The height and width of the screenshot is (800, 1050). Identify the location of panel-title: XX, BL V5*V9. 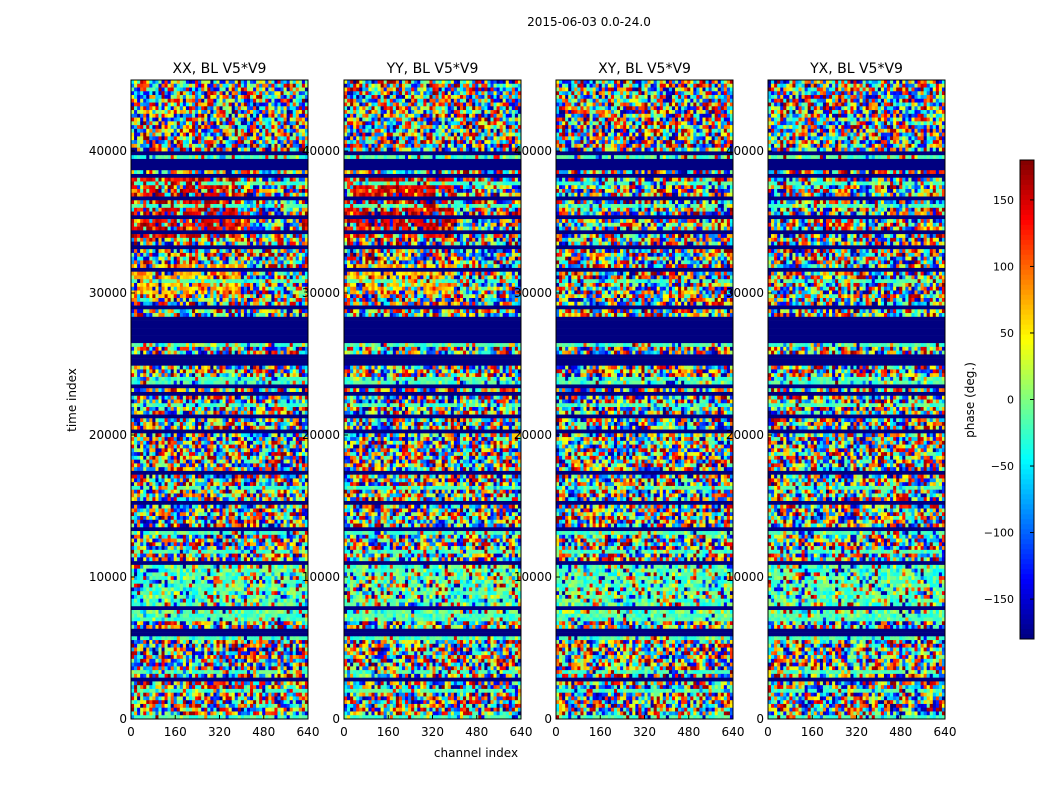
(220, 69).